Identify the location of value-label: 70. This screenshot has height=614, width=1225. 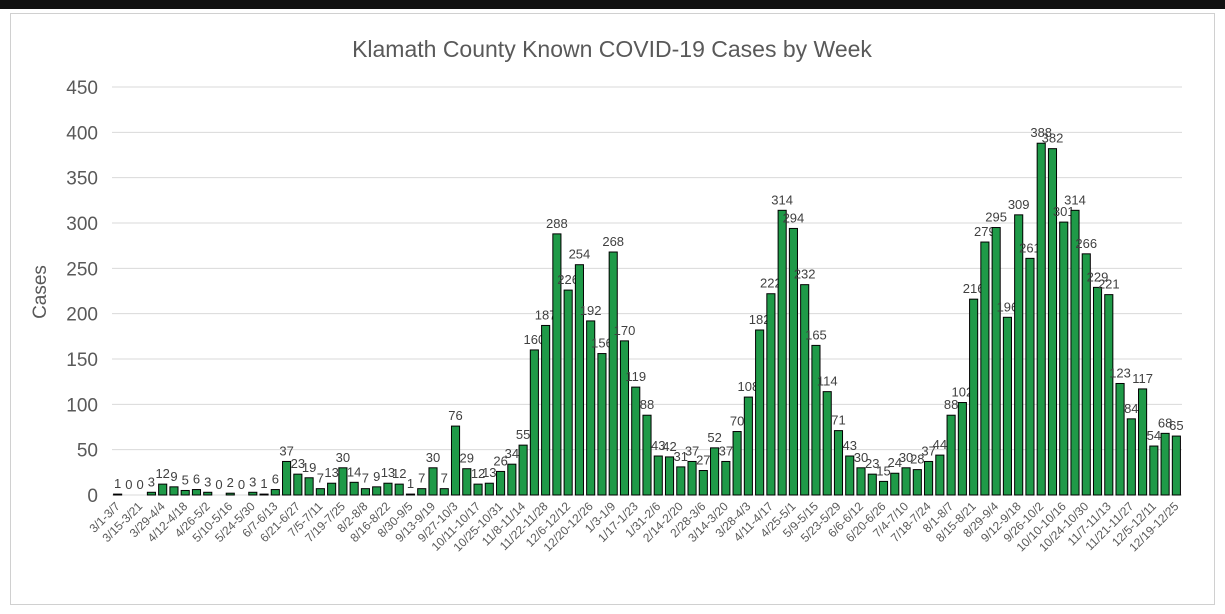
(737, 421).